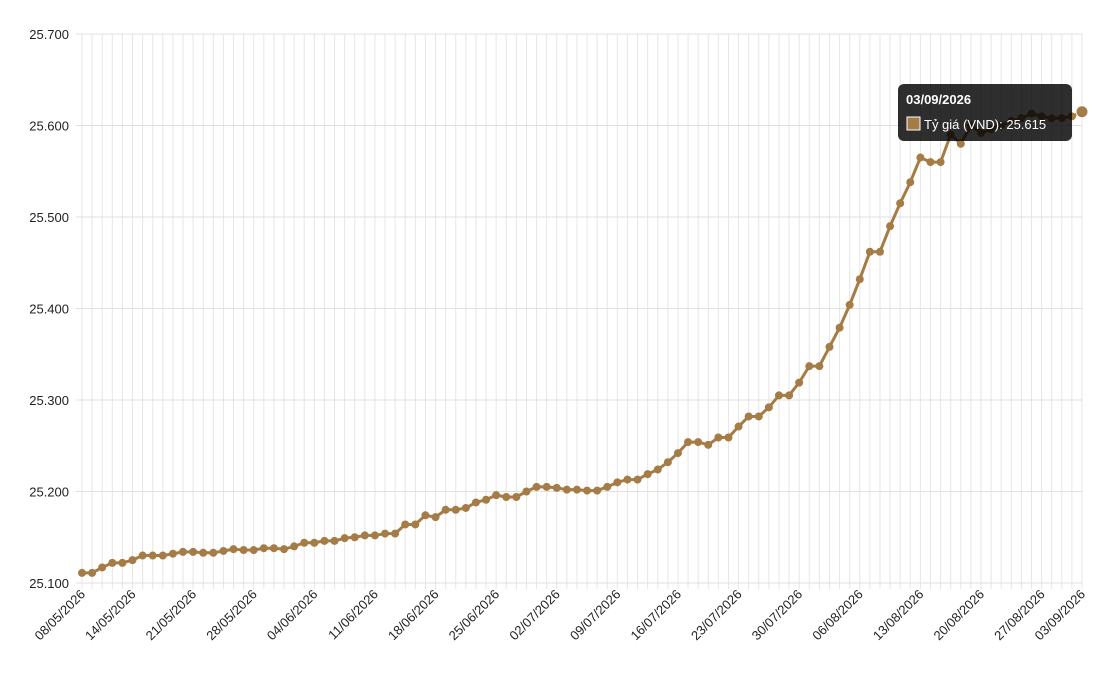  I want to click on y-tick-label: 25.600, so click(49, 126).